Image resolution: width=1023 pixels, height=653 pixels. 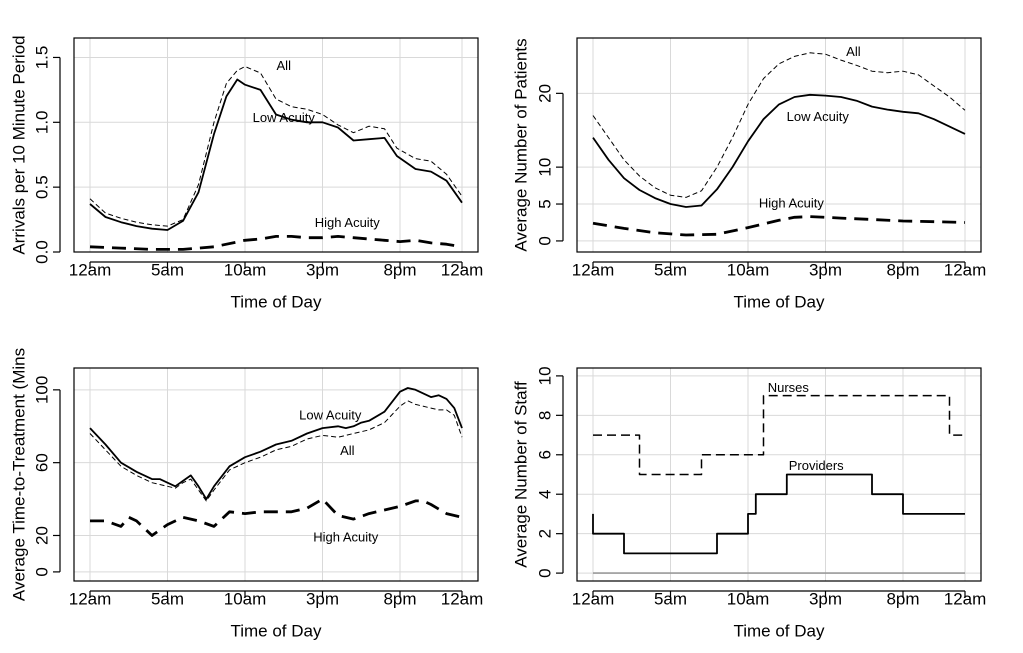 I want to click on y-axis-label: Average Number of Staff, so click(x=520, y=474).